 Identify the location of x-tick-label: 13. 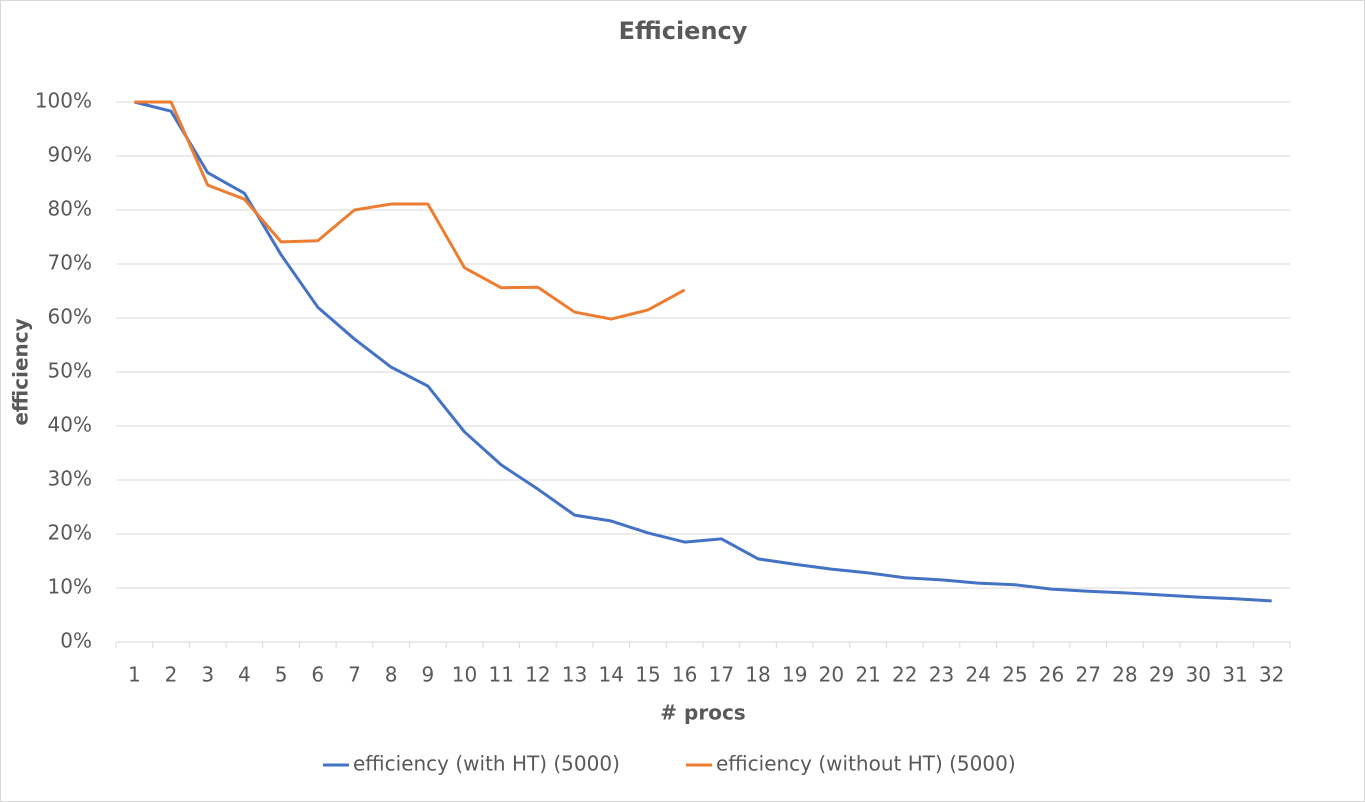
(574, 675).